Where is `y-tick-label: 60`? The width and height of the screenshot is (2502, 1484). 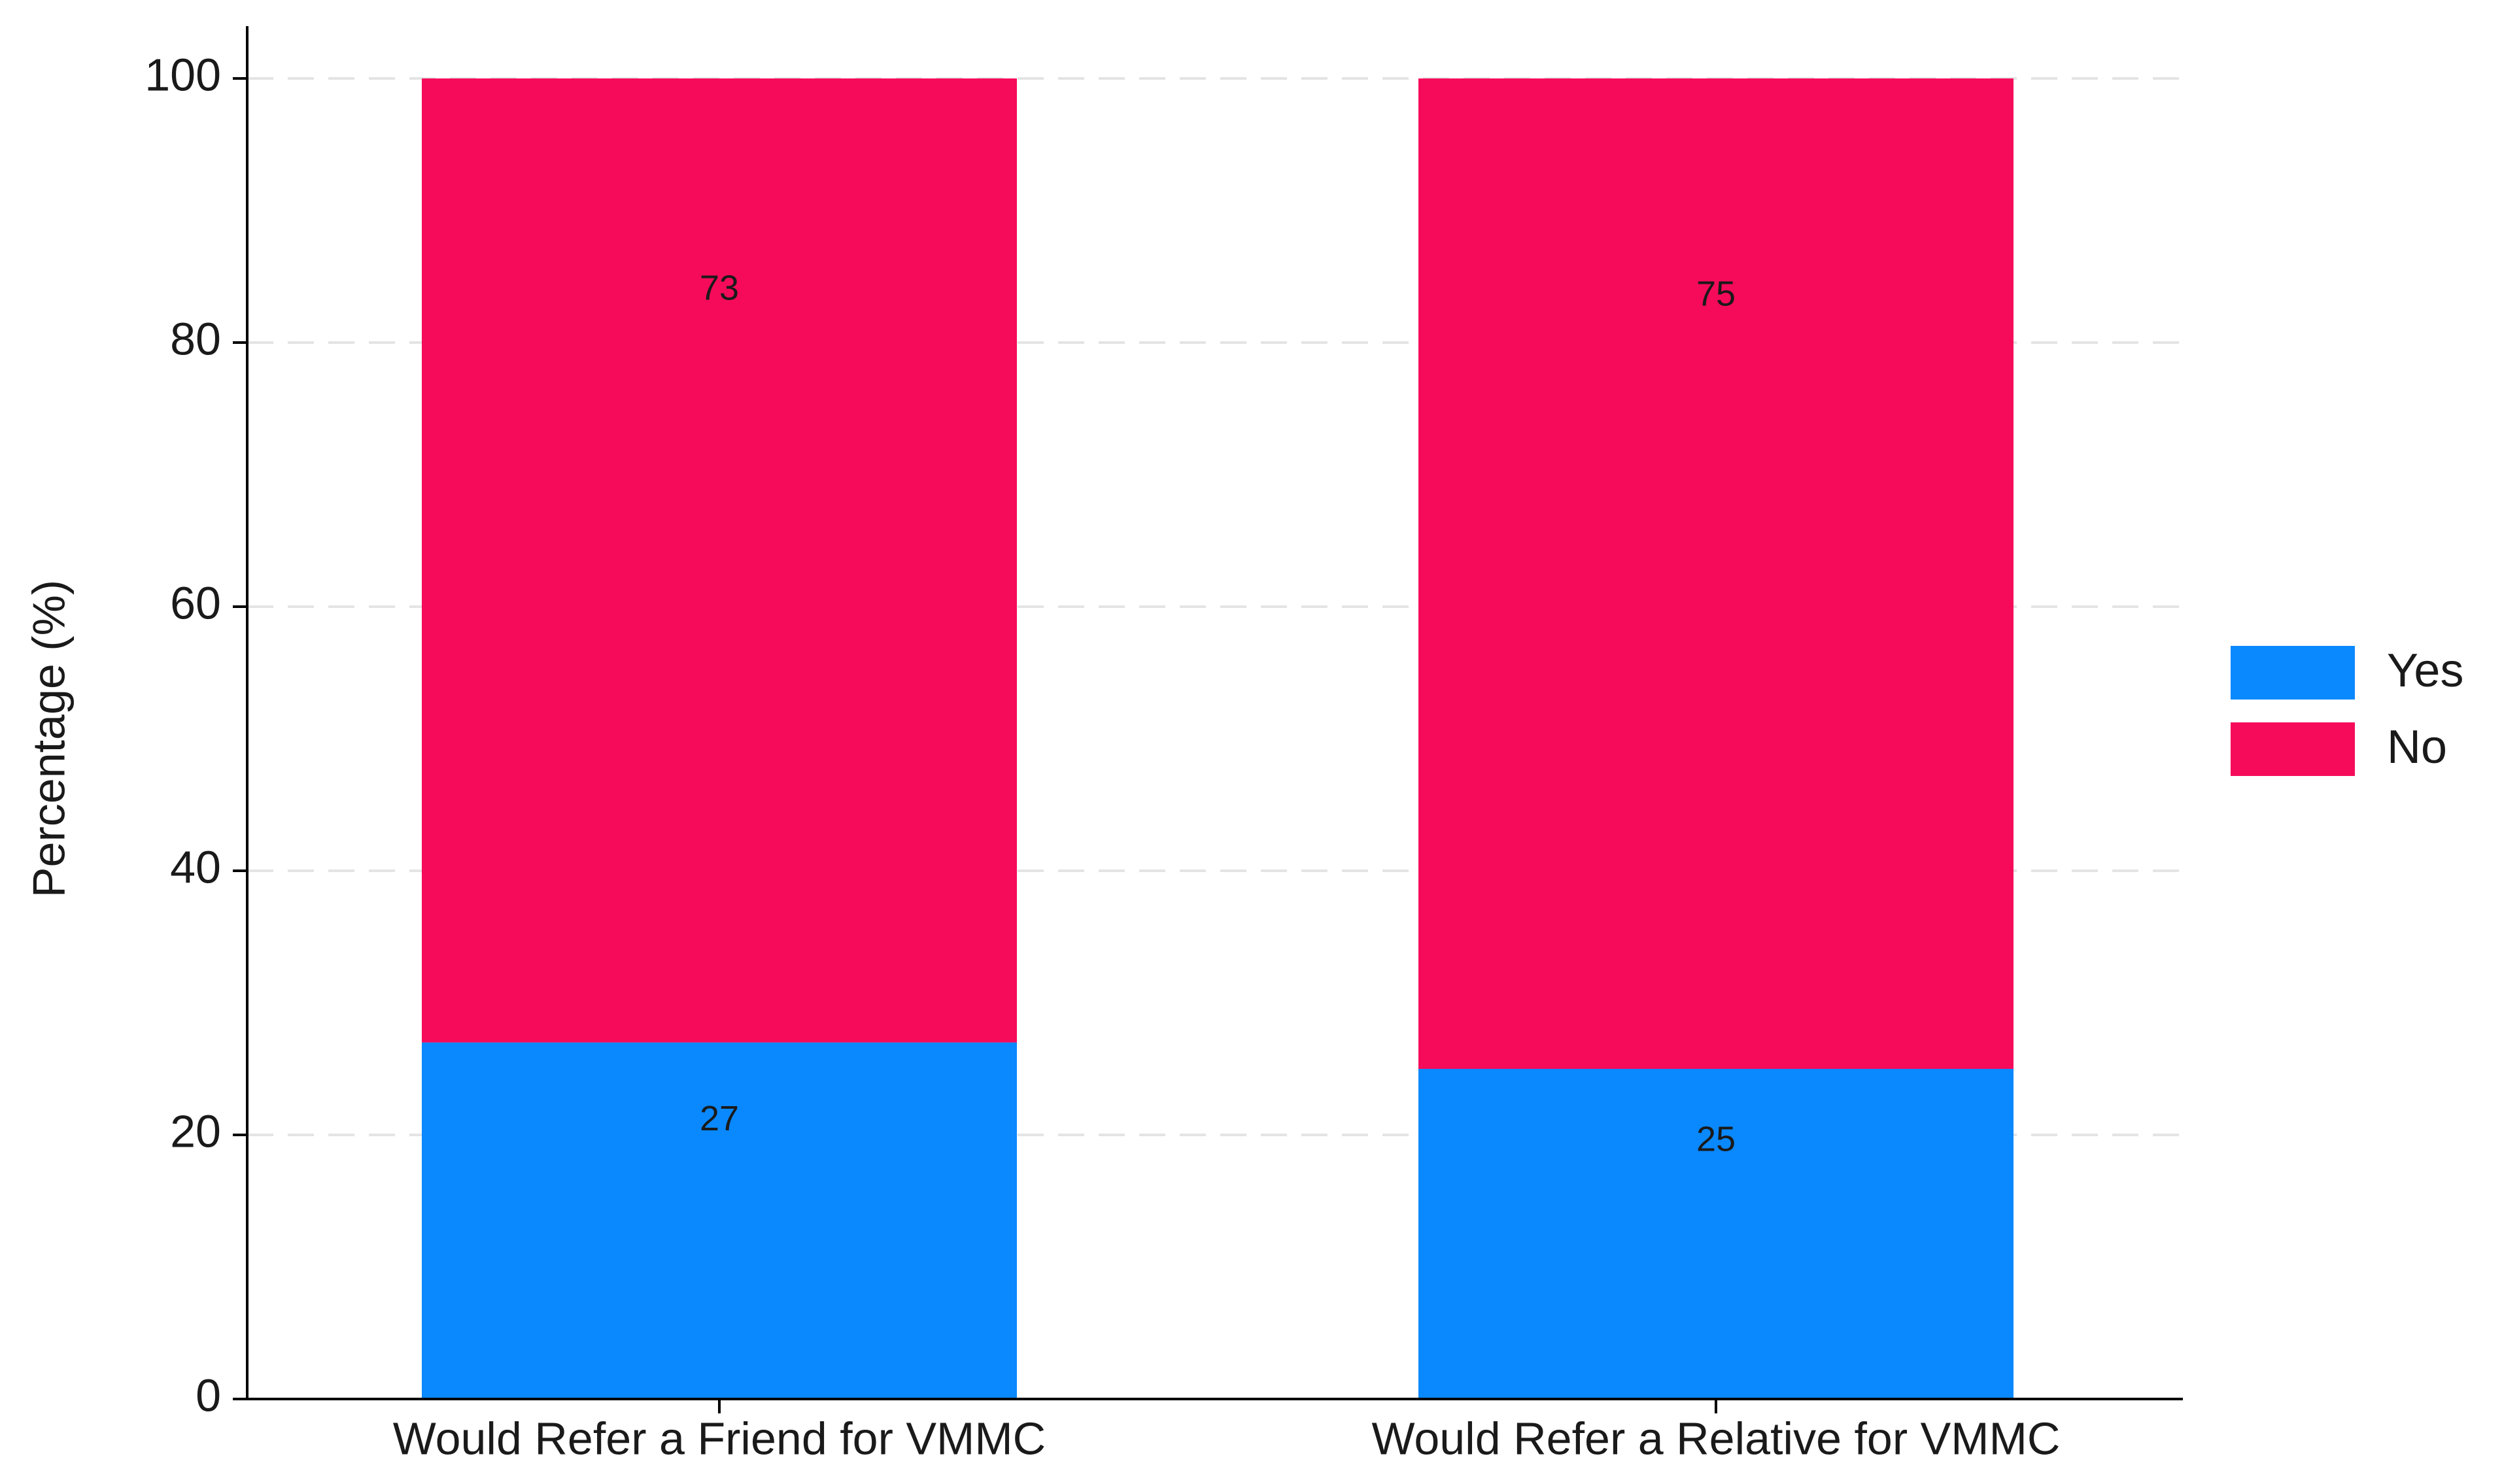 y-tick-label: 60 is located at coordinates (195, 602).